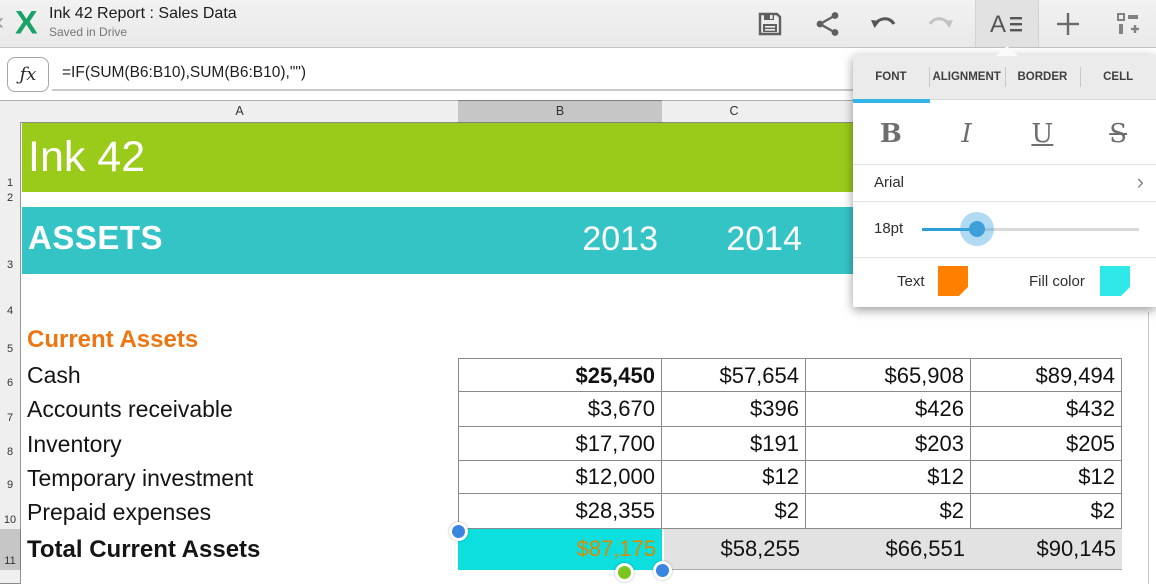 This screenshot has height=584, width=1156. I want to click on cell-d7: $426, so click(888, 409).